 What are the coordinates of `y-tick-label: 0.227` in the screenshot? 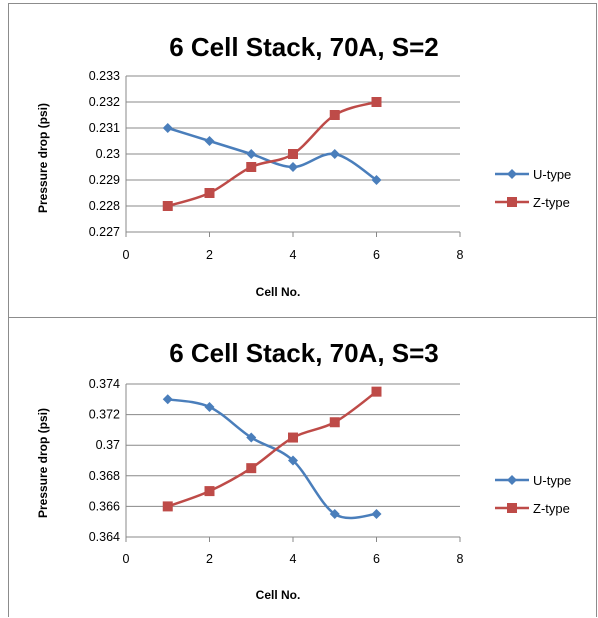 It's located at (104, 232).